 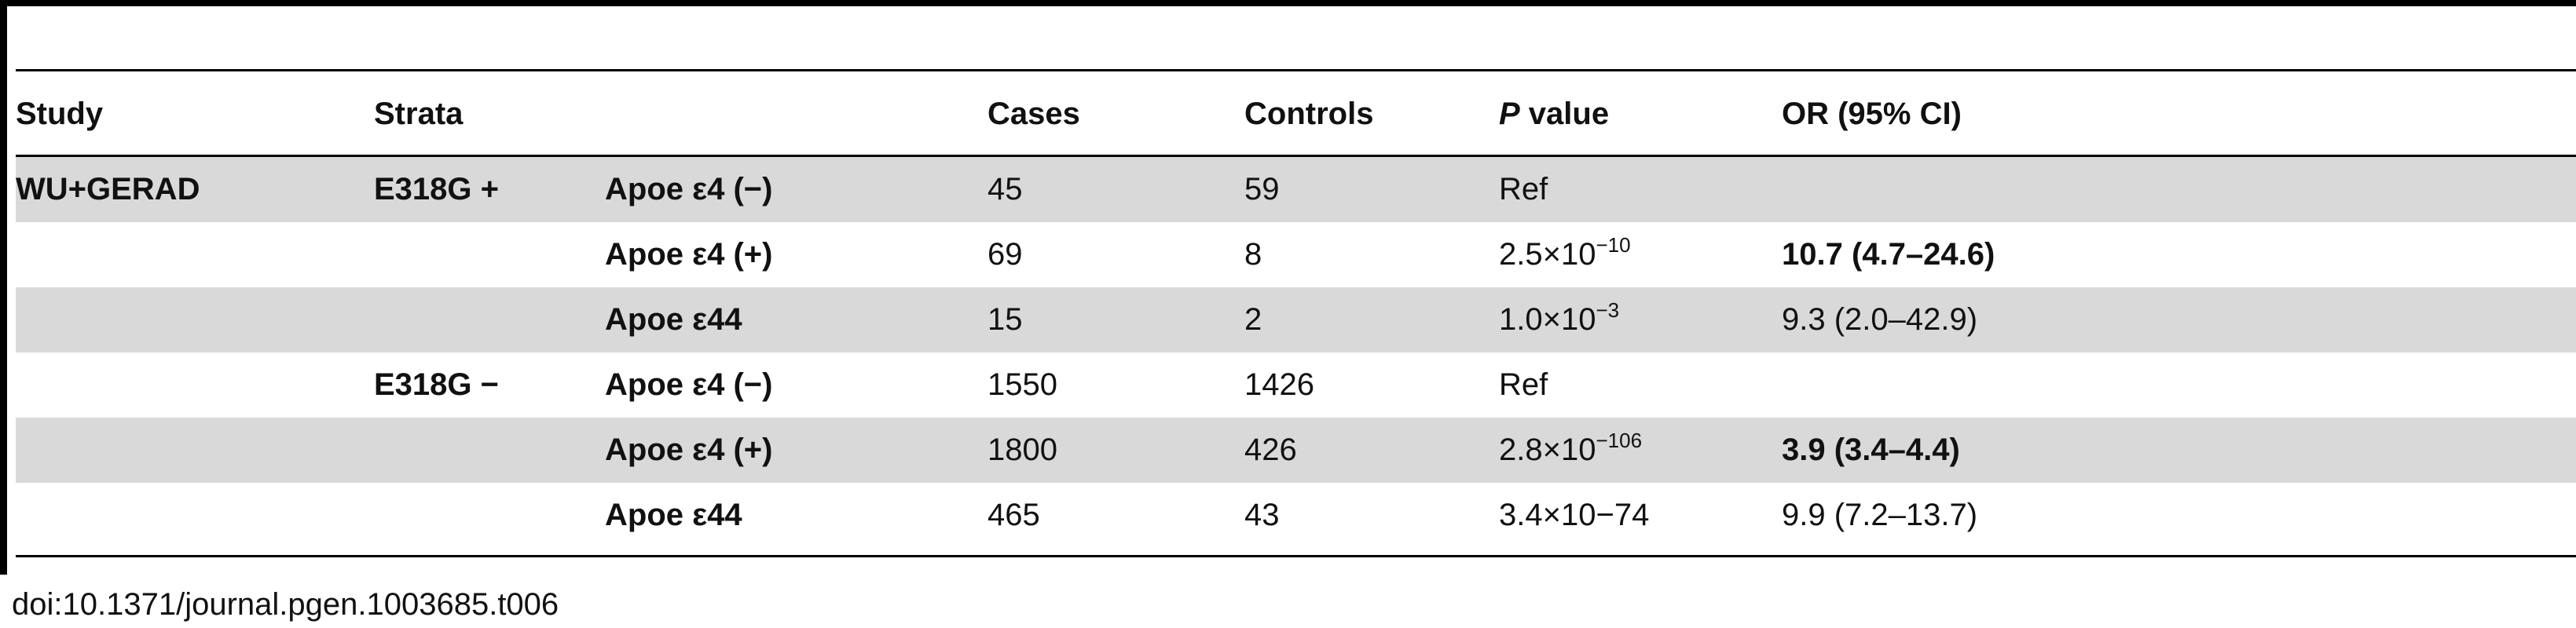 What do you see at coordinates (285, 604) in the screenshot?
I see `doi-caption: doi:10.1371/journal.pgen.1003685.t006` at bounding box center [285, 604].